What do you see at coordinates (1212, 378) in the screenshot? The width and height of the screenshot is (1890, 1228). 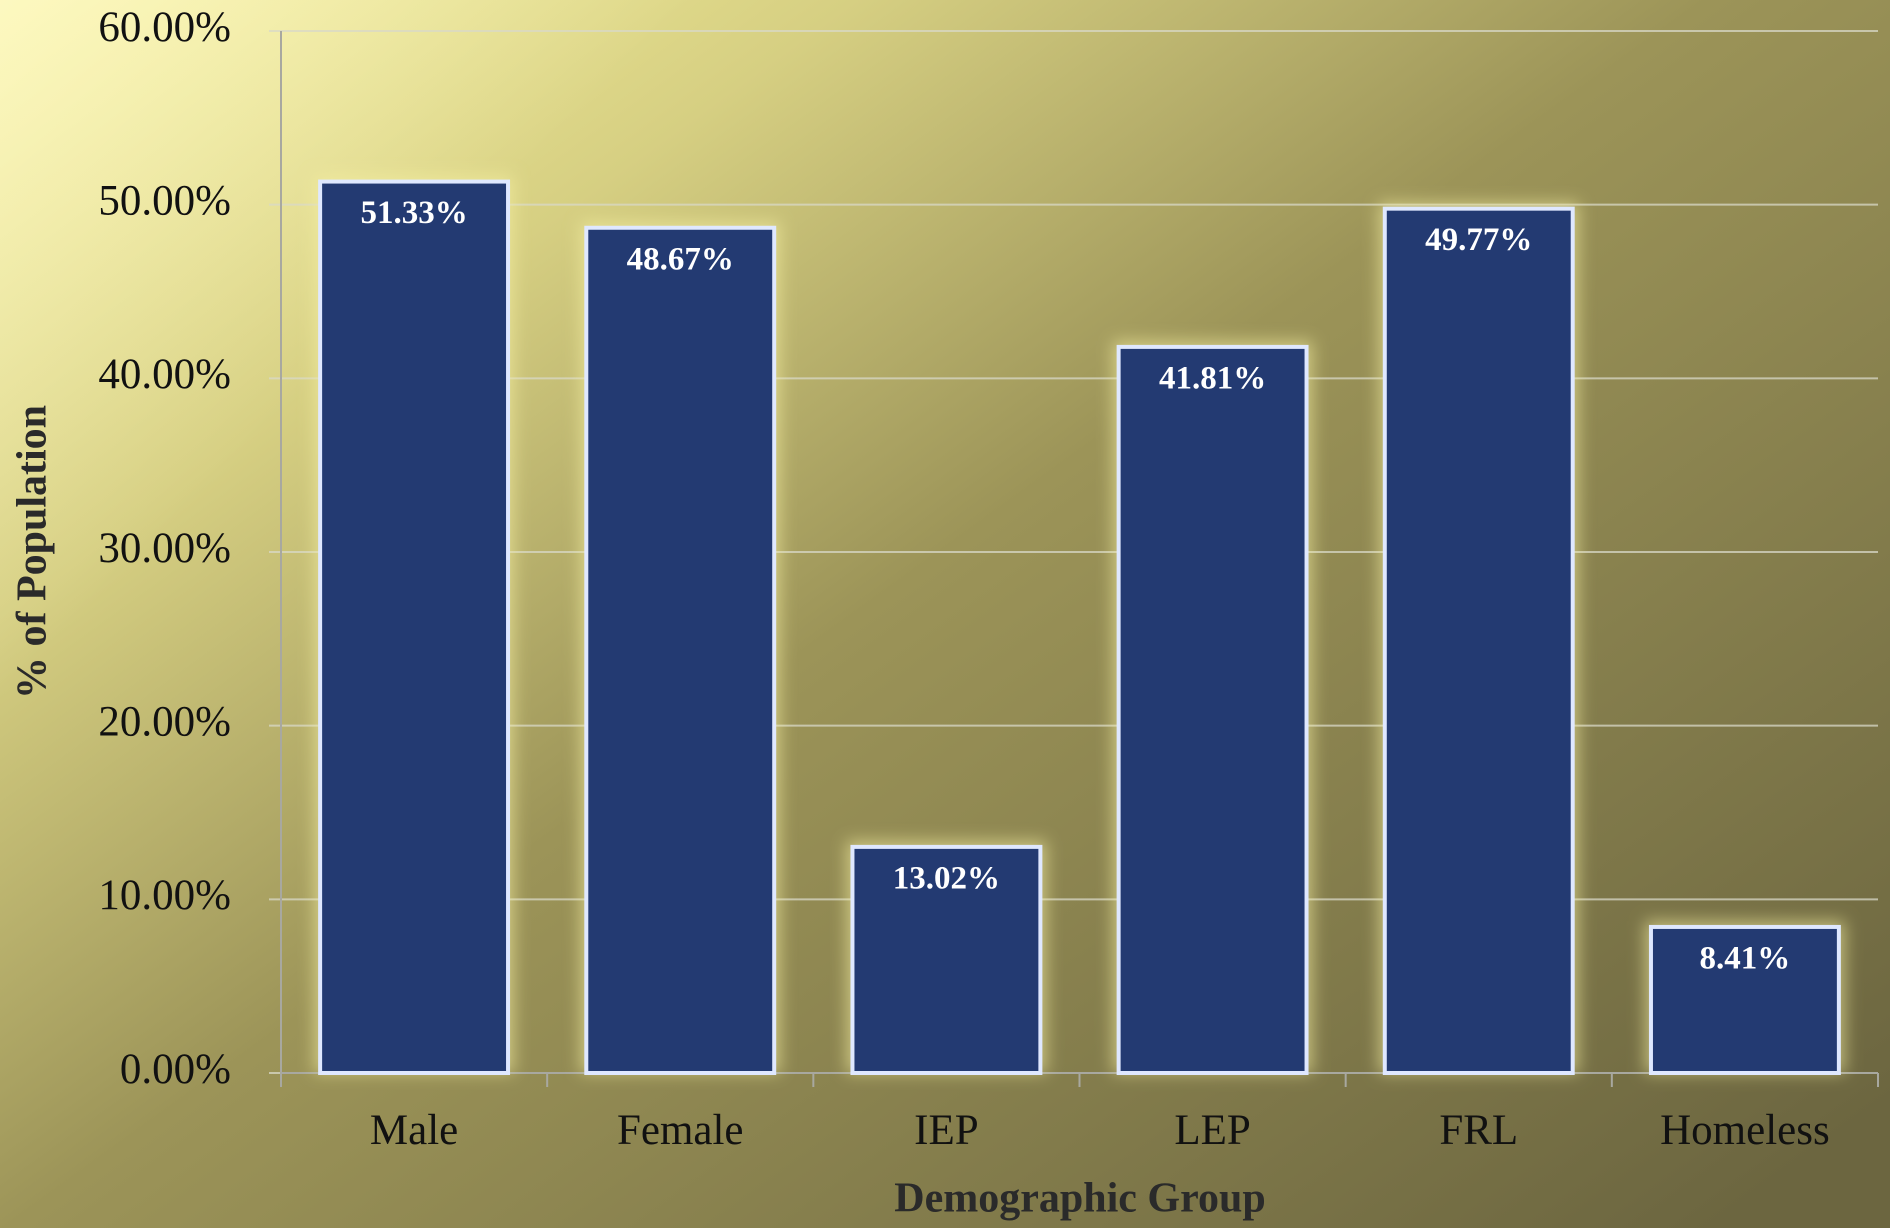 I see `data-label: 41.81%` at bounding box center [1212, 378].